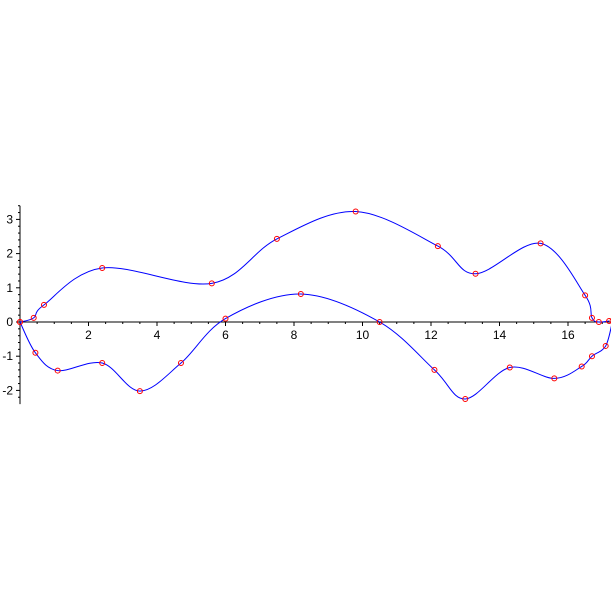  I want to click on x-tick-label: 4, so click(157, 335).